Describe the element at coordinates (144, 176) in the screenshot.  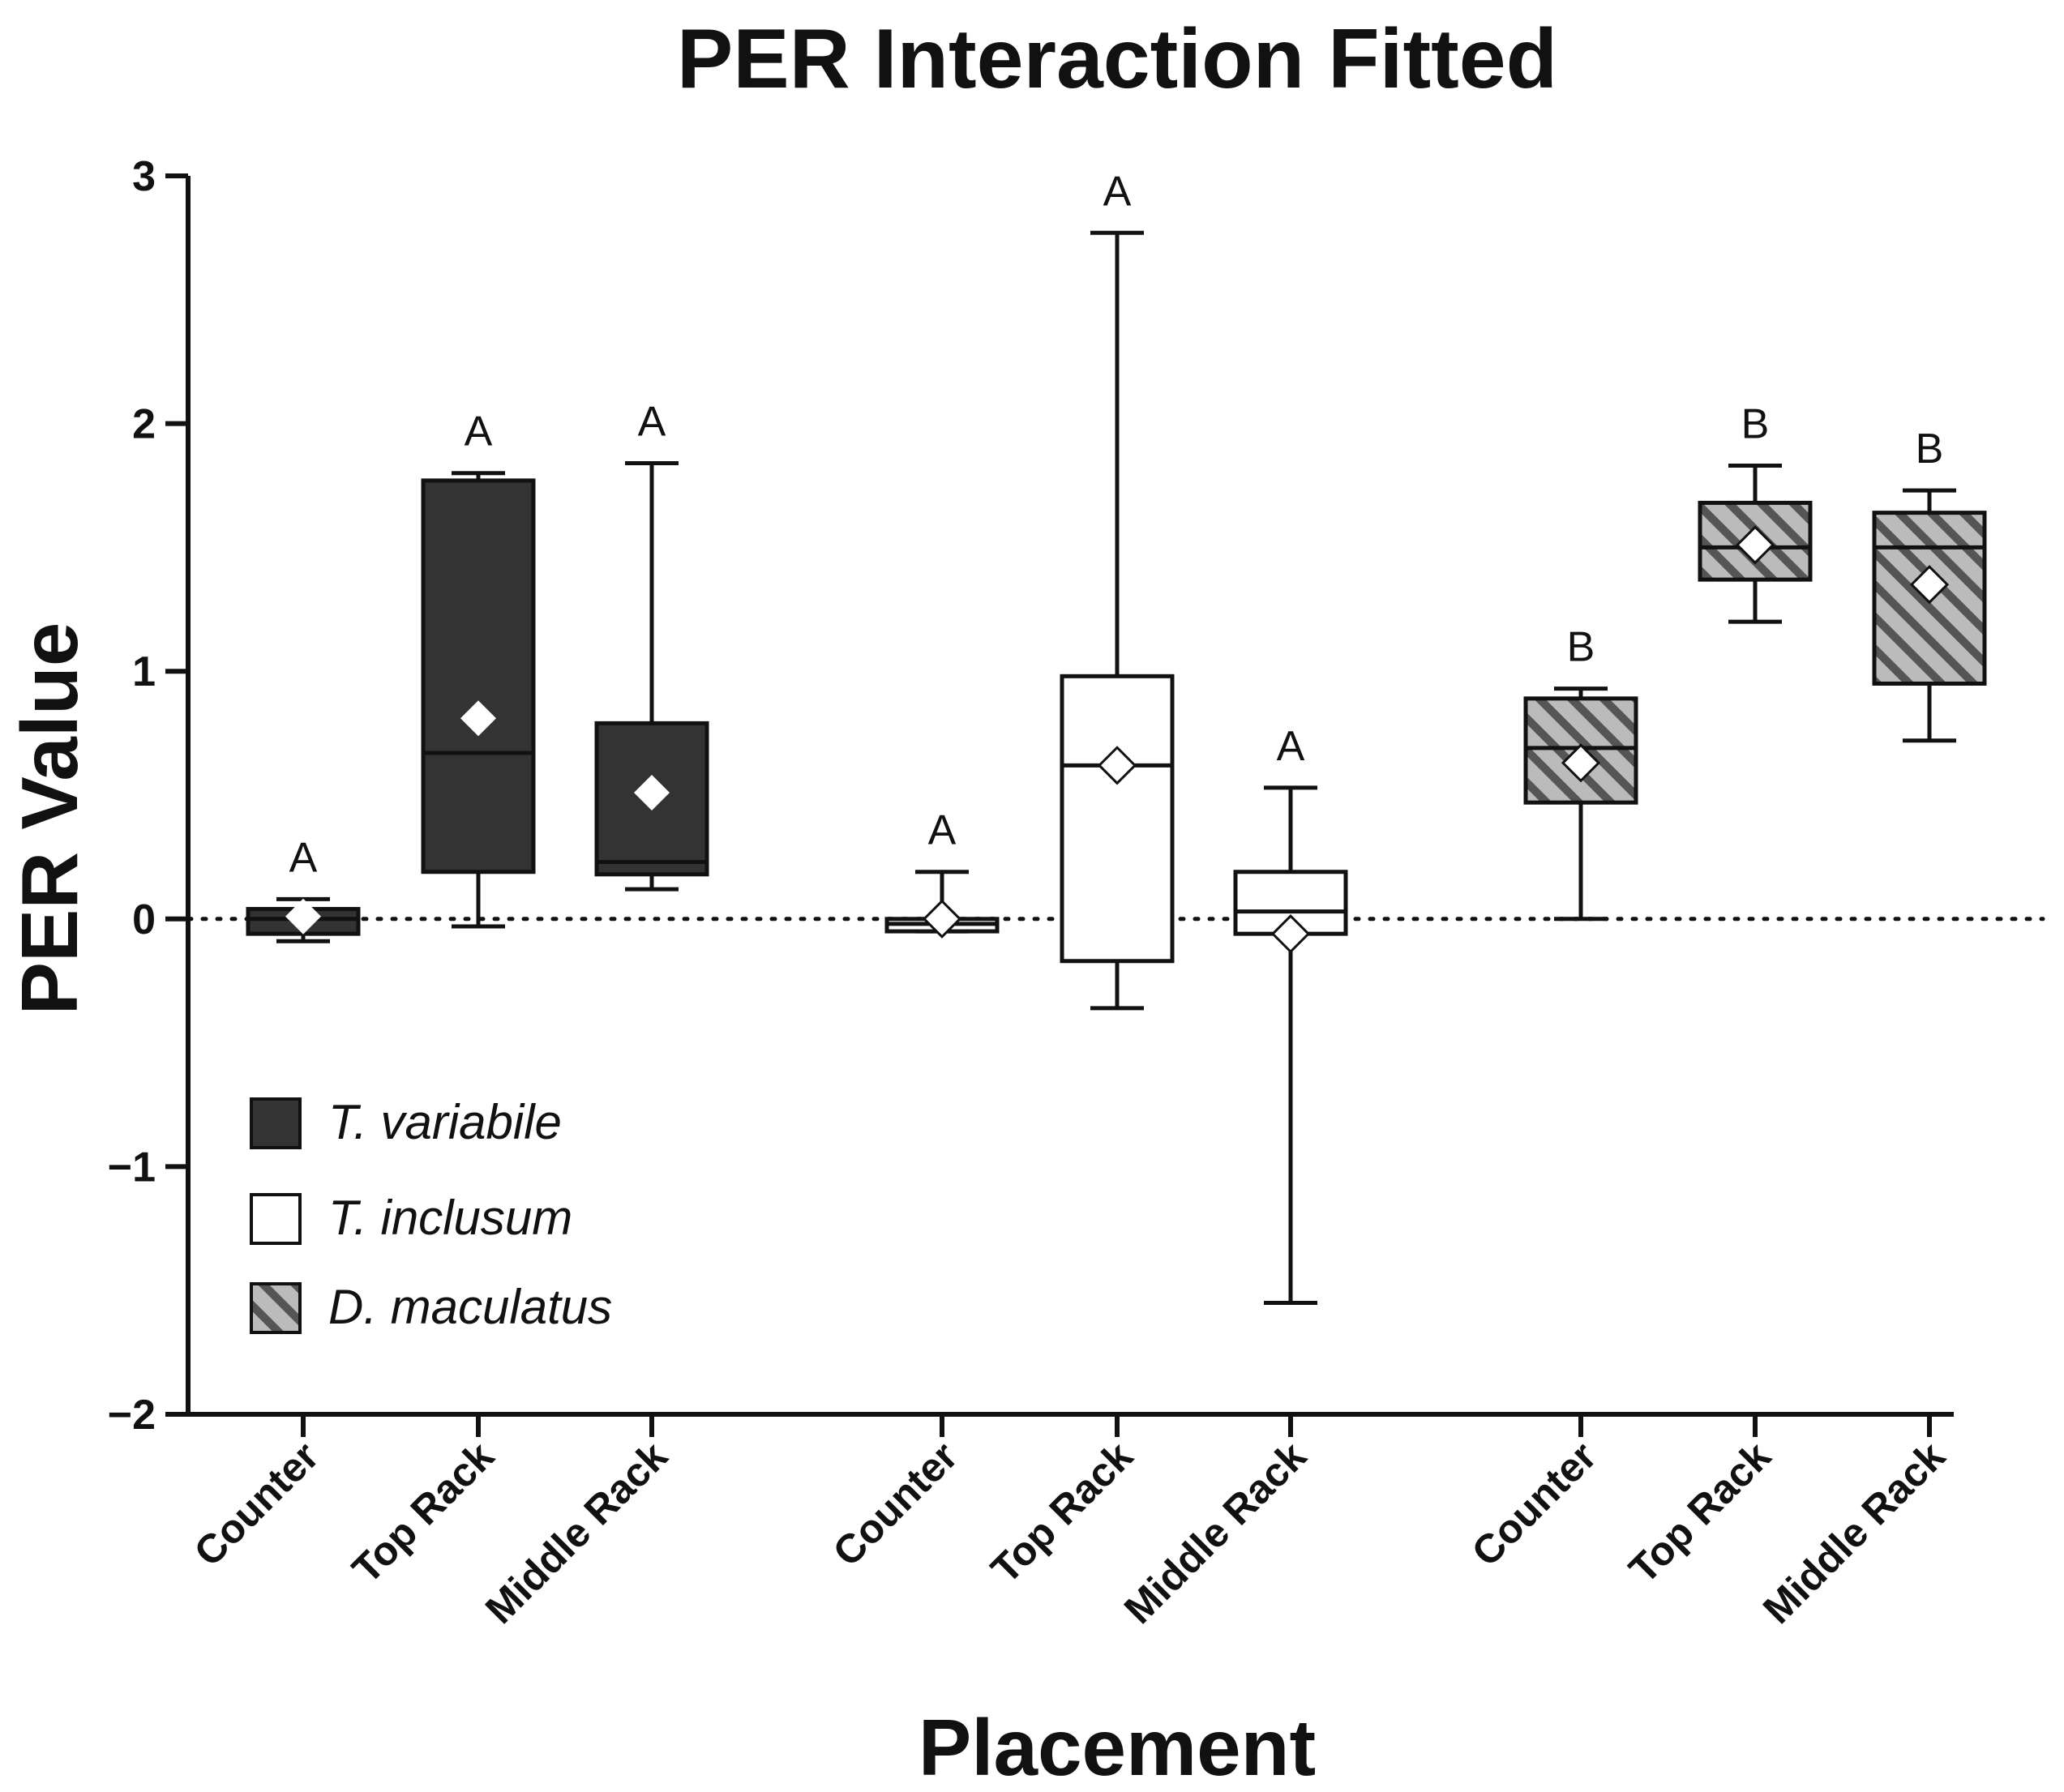
I see `y-tick-label: 3` at that location.